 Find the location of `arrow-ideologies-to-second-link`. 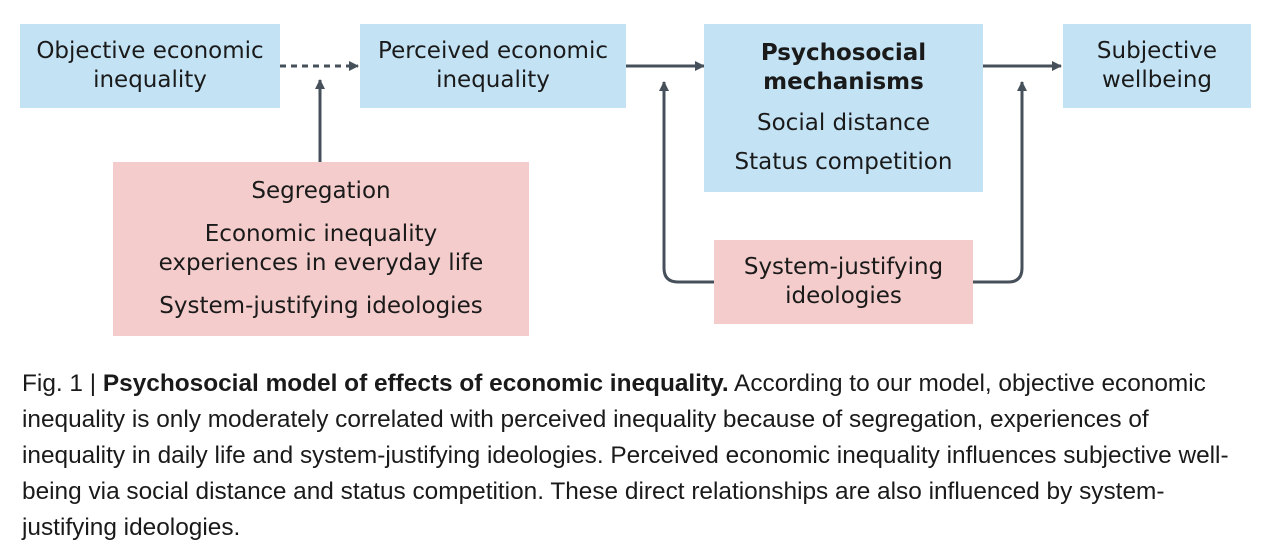

arrow-ideologies-to-second-link is located at coordinates (1000, 182).